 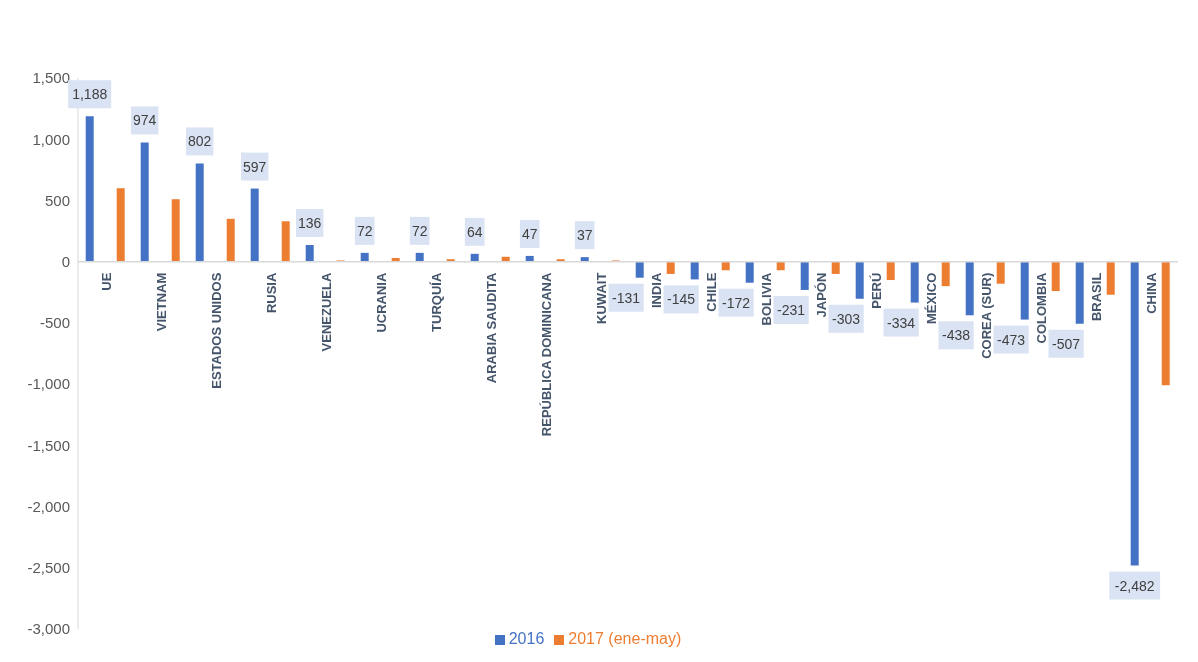 I want to click on y-tick-label: 1,000, so click(x=51, y=139).